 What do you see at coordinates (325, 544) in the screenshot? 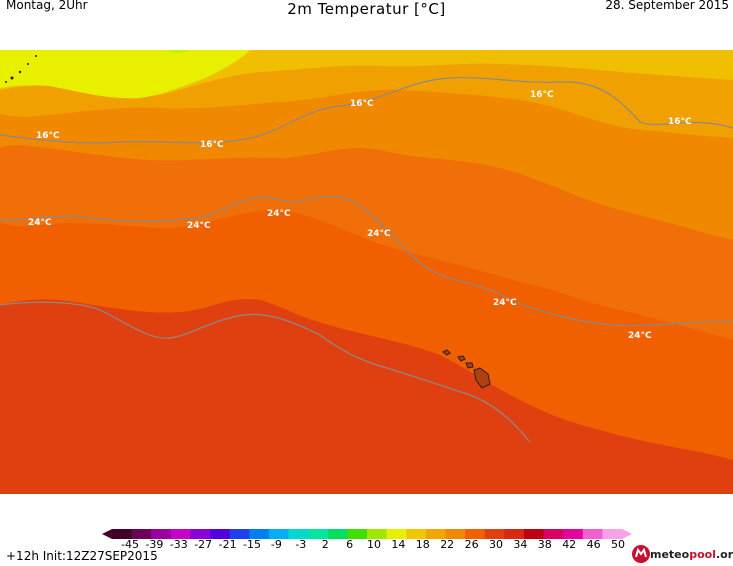
I see `legend-tick-label: 2` at bounding box center [325, 544].